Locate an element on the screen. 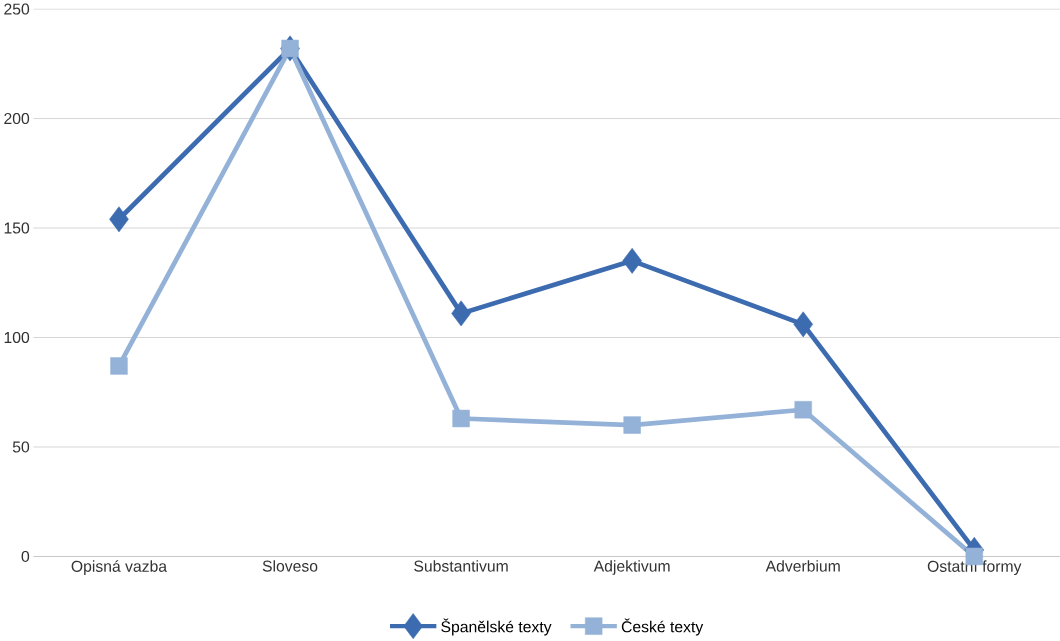 The height and width of the screenshot is (641, 1060). x-tick-label: Adjektivum is located at coordinates (631, 567).